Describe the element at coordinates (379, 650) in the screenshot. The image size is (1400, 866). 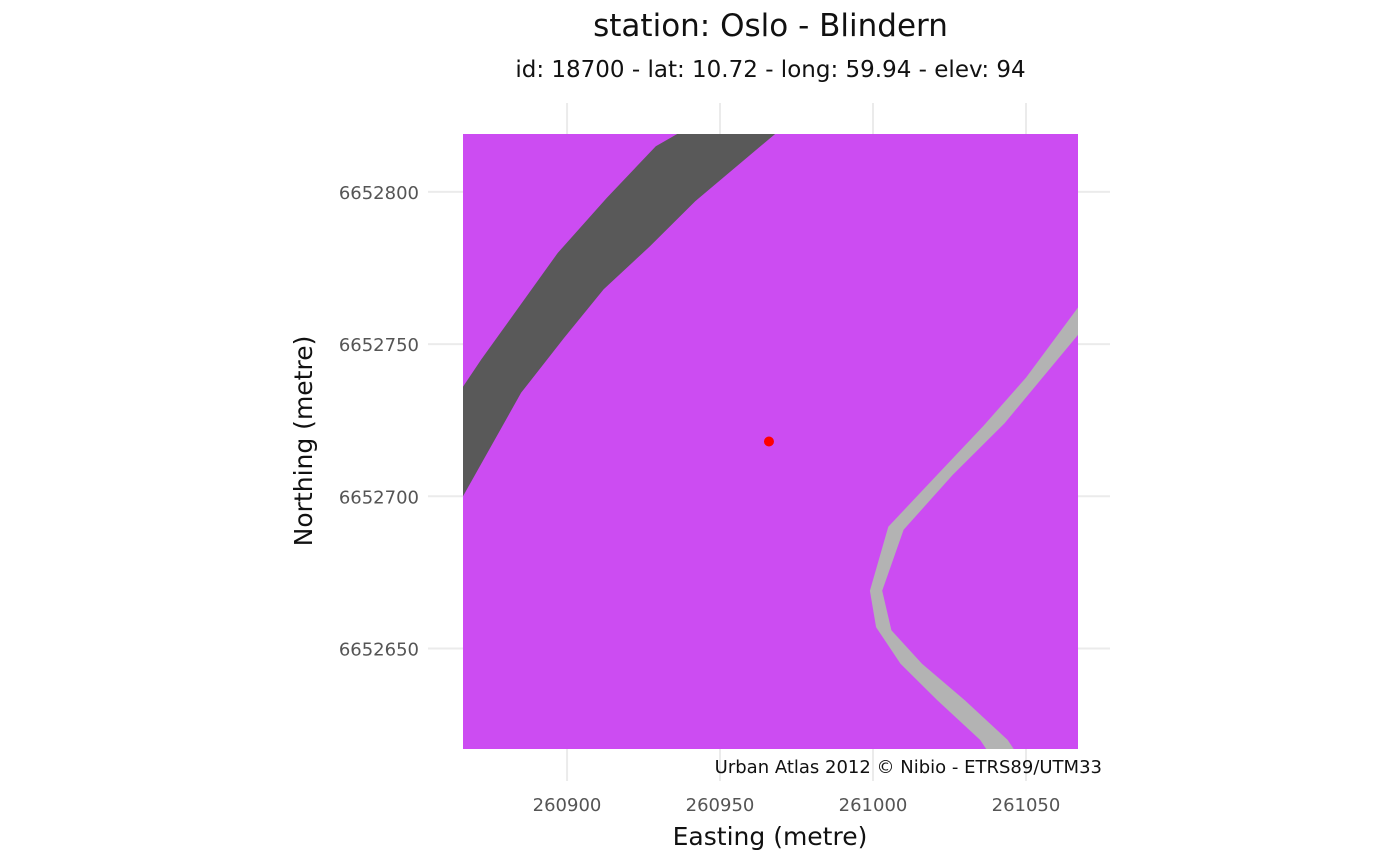
I see `y-tick-label: 6652650` at that location.